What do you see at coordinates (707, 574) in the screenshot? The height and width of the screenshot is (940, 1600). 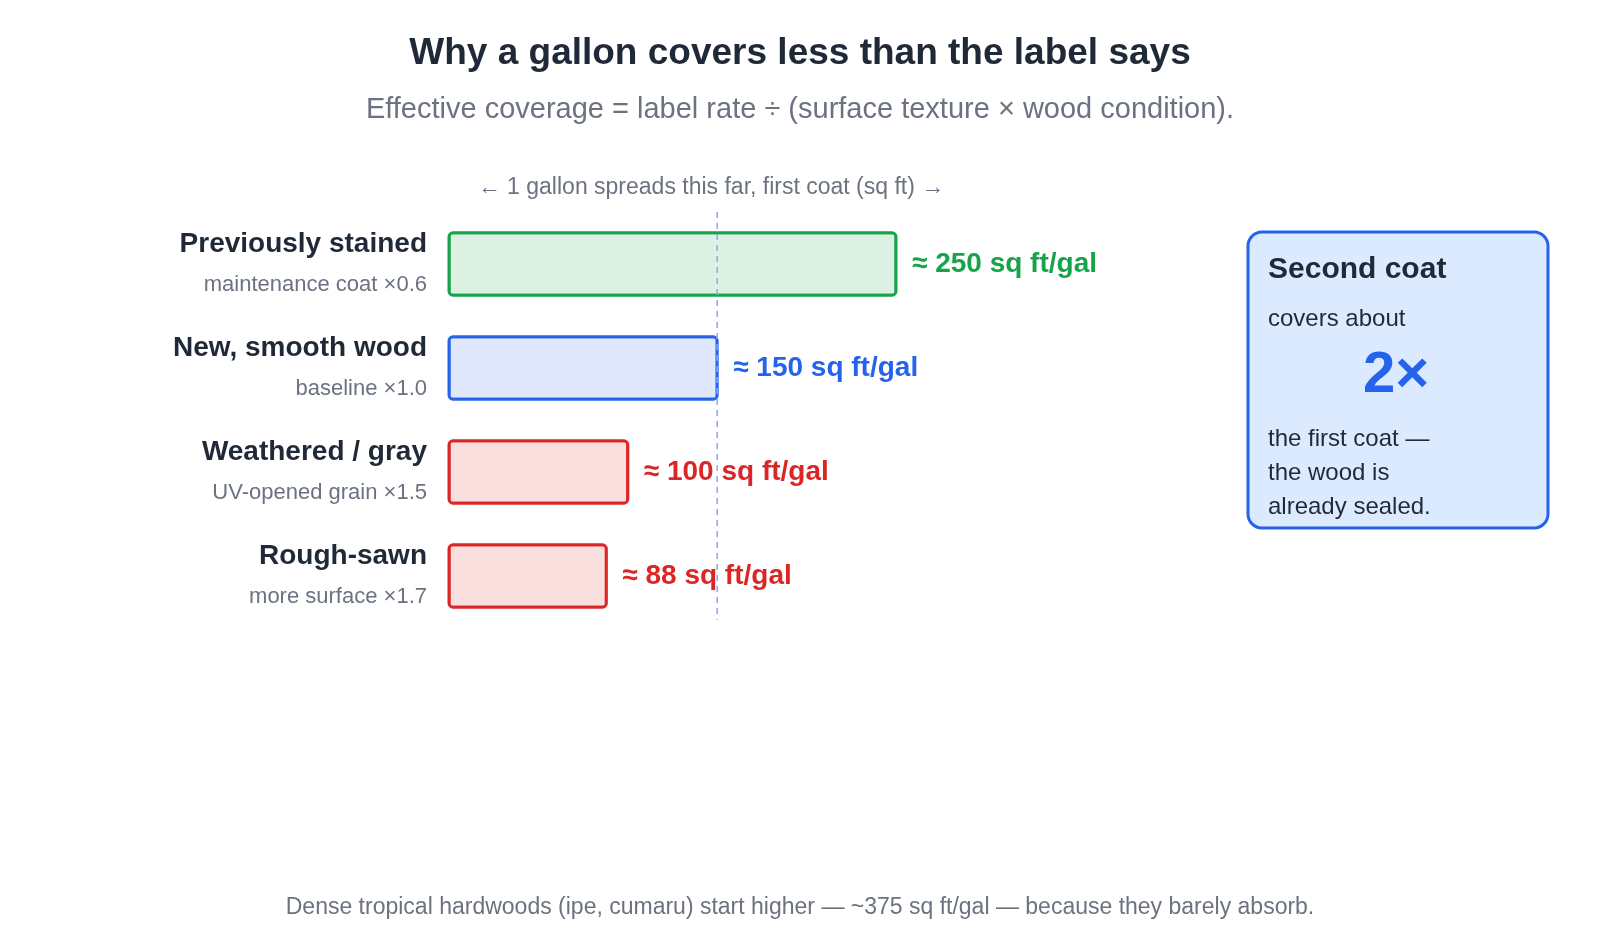 I see `data-label: ≈ 88 sq ft/gal` at bounding box center [707, 574].